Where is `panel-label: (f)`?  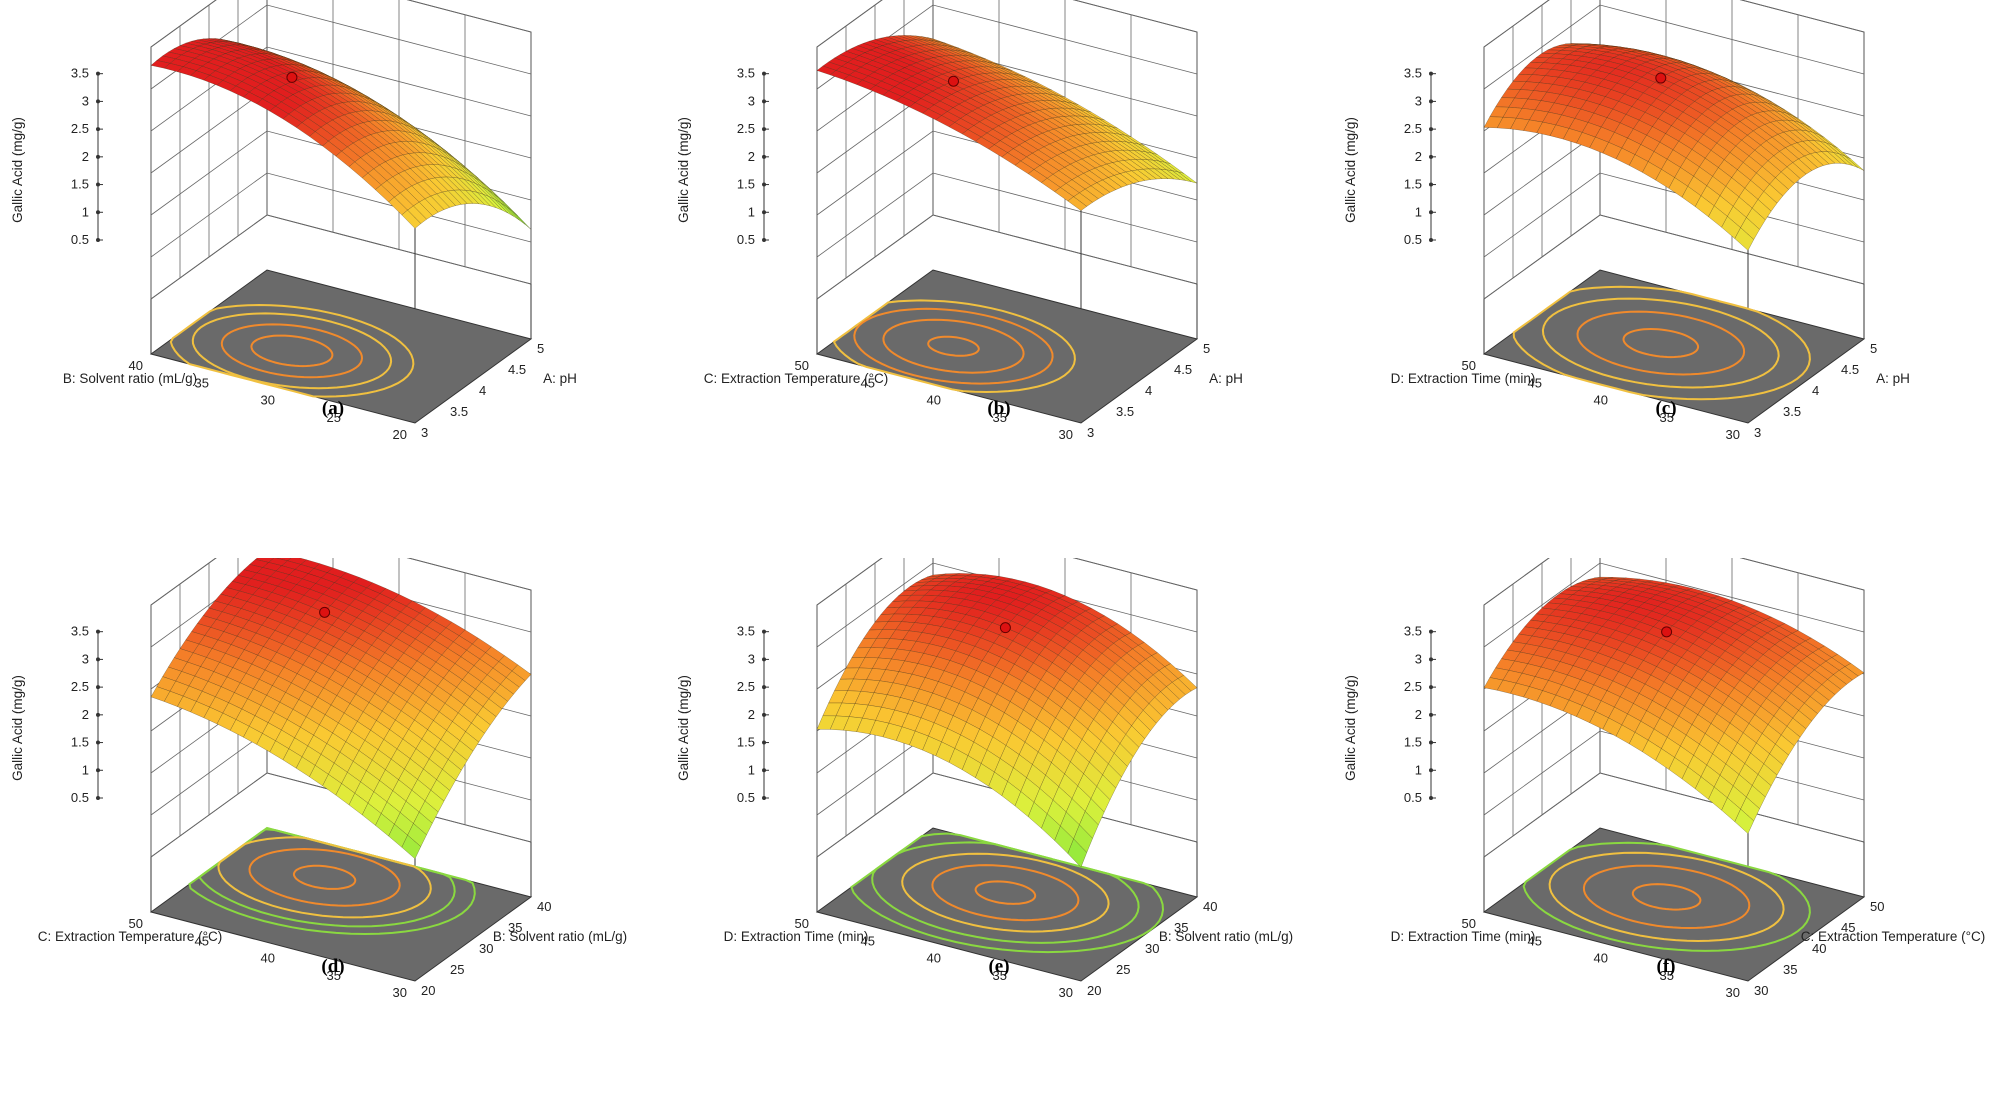
panel-label: (f) is located at coordinates (1666, 966).